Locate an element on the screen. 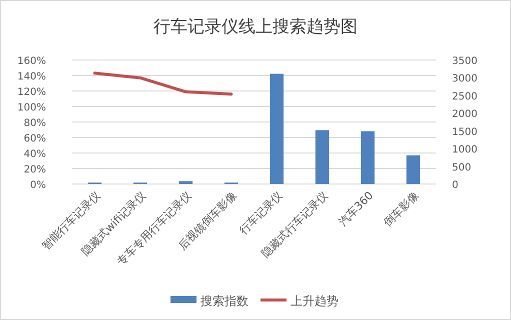 This screenshot has width=511, height=320. y-tick-label: 20% is located at coordinates (35, 170).